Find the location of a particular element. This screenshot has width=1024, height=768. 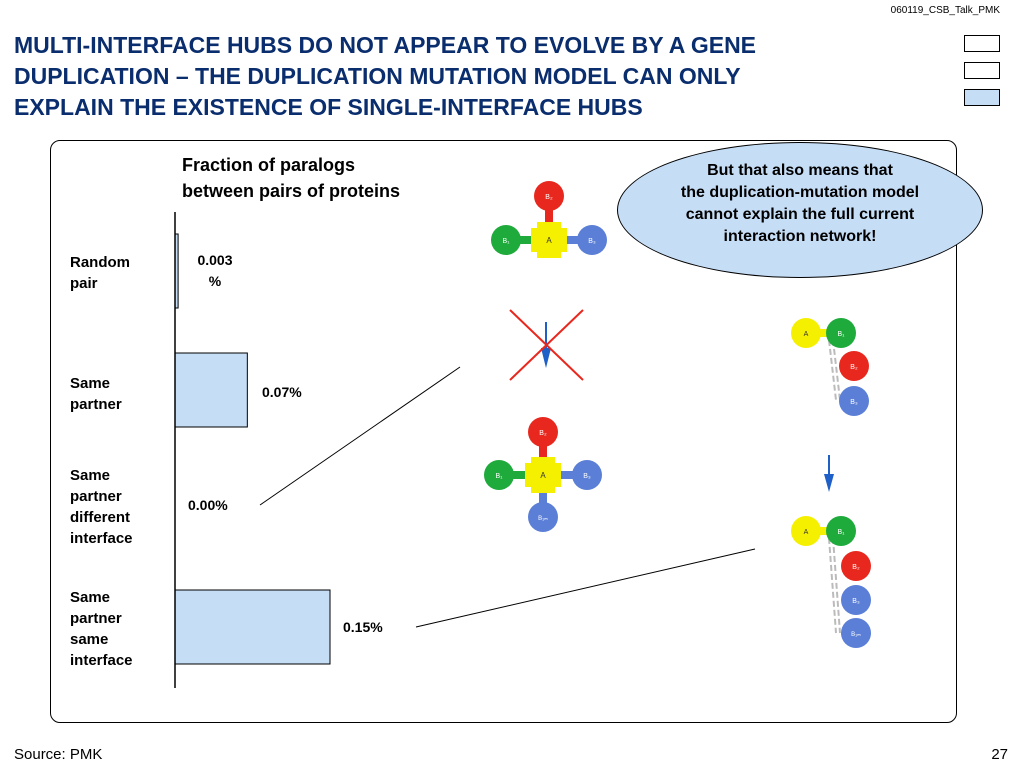

category-label-different-interface: Same partner different interface is located at coordinates (101, 507).